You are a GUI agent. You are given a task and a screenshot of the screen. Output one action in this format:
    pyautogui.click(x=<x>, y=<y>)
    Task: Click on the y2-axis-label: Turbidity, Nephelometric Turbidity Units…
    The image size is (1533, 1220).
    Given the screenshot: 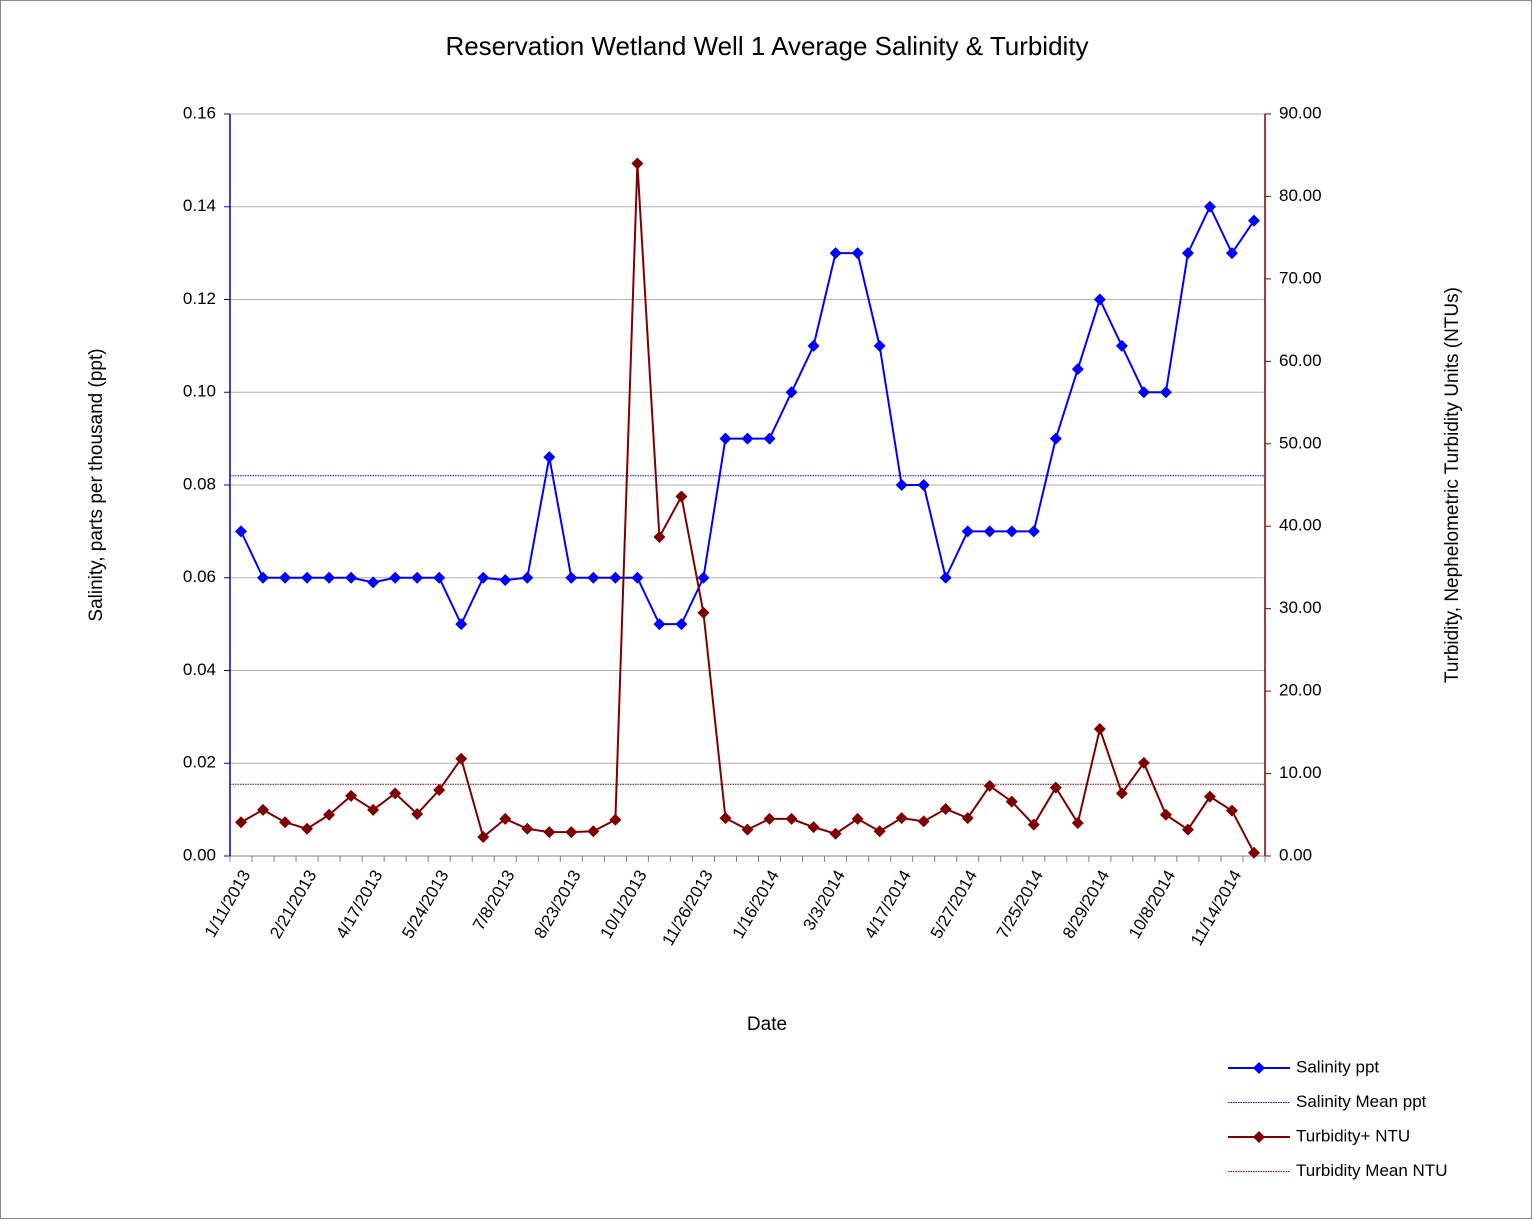 What is the action you would take?
    pyautogui.click(x=1452, y=485)
    